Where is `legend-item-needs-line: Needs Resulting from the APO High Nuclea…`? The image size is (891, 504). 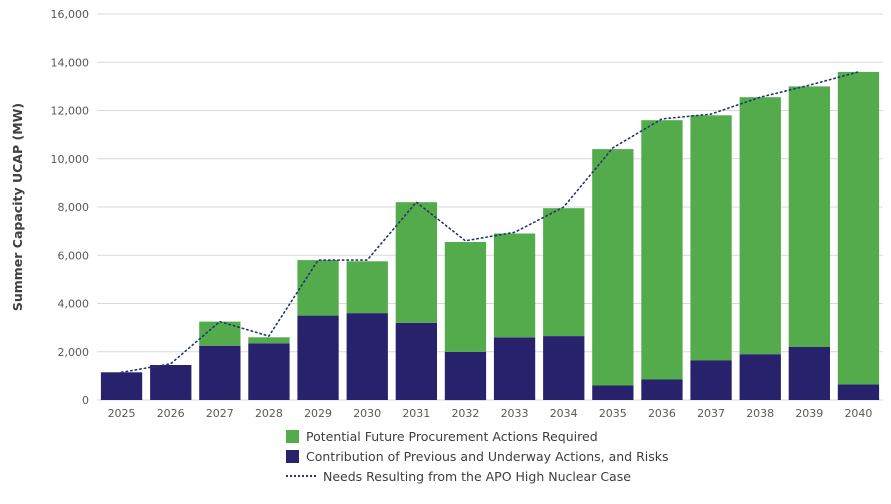 legend-item-needs-line: Needs Resulting from the APO High Nuclea… is located at coordinates (588, 476).